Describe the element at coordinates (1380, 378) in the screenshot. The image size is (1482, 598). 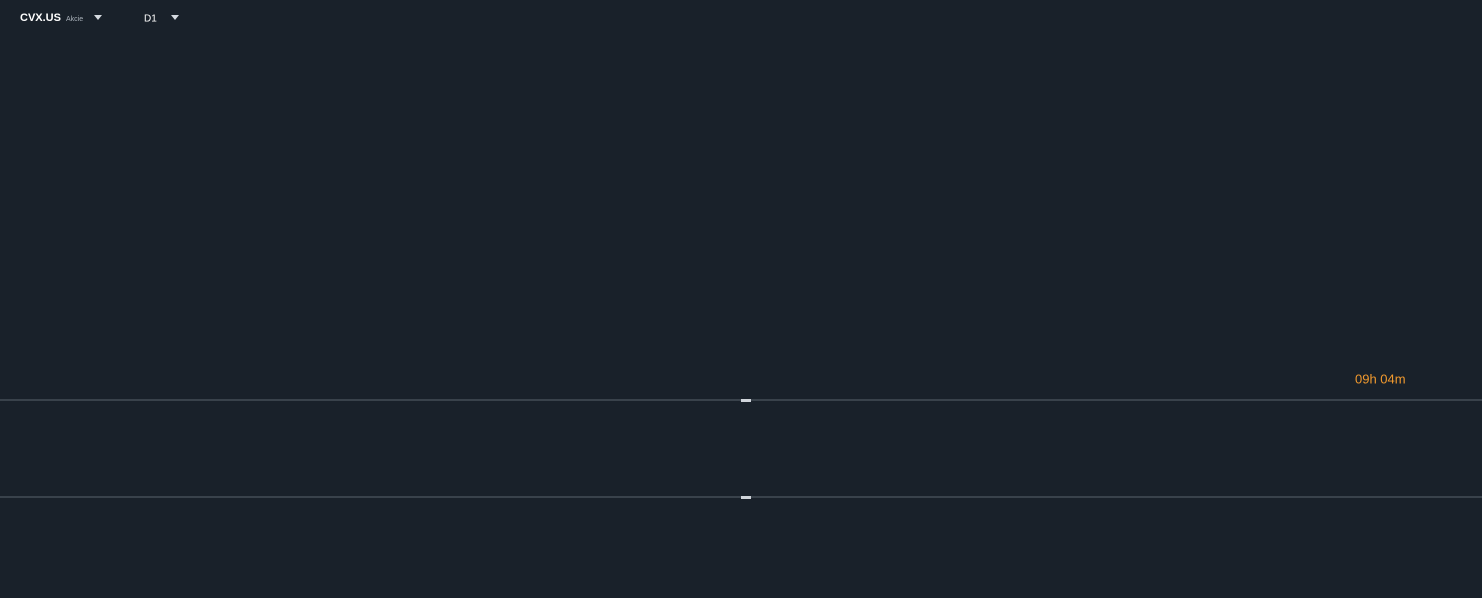
I see `countdown: 09h 04m` at that location.